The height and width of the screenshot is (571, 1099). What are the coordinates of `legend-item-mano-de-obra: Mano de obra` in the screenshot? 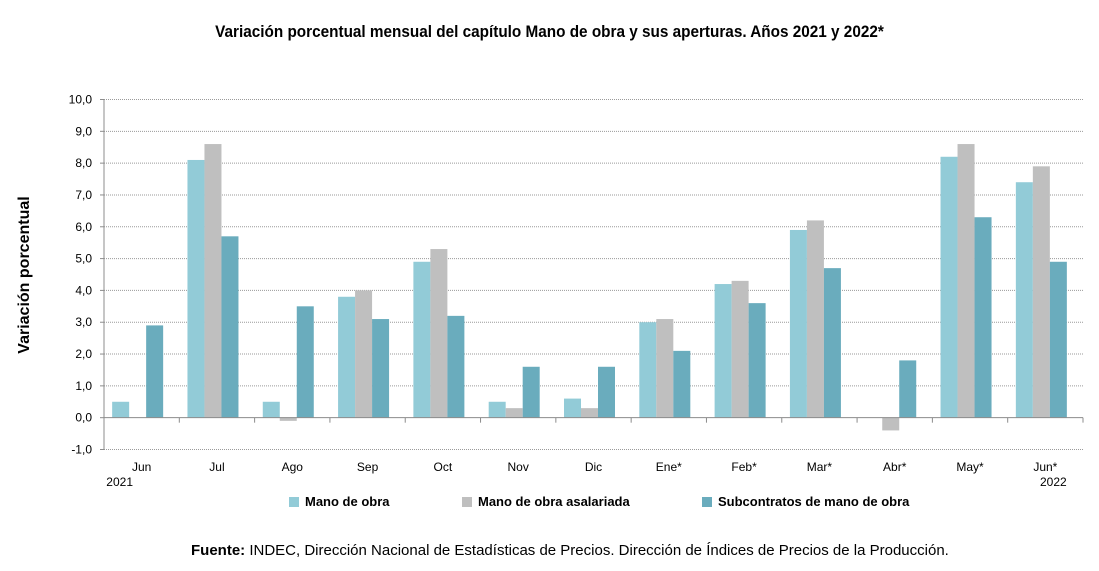 It's located at (339, 501).